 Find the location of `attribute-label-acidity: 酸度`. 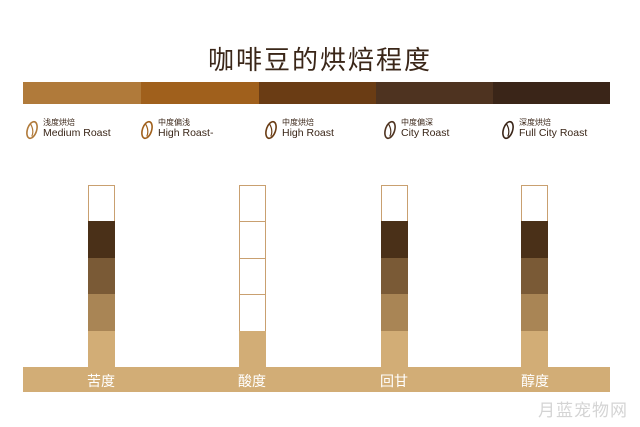

attribute-label-acidity: 酸度 is located at coordinates (252, 382).